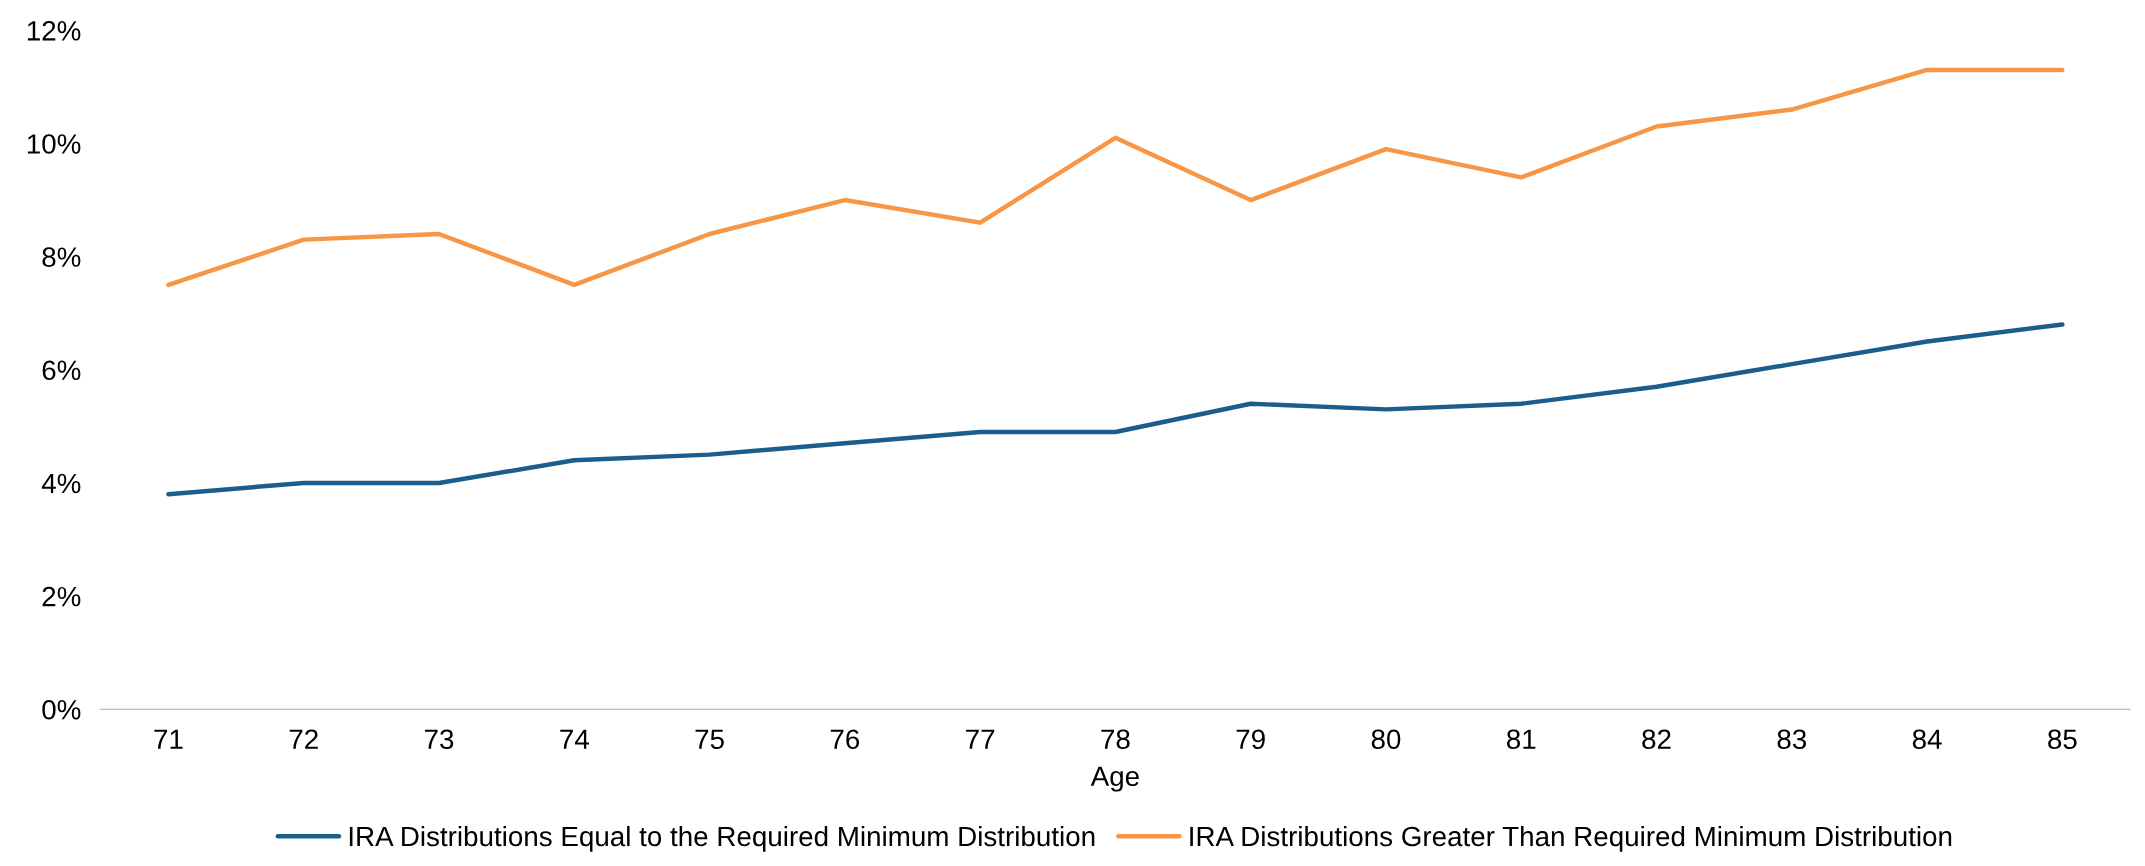  What do you see at coordinates (1115, 739) in the screenshot?
I see `x-tick-label: 78` at bounding box center [1115, 739].